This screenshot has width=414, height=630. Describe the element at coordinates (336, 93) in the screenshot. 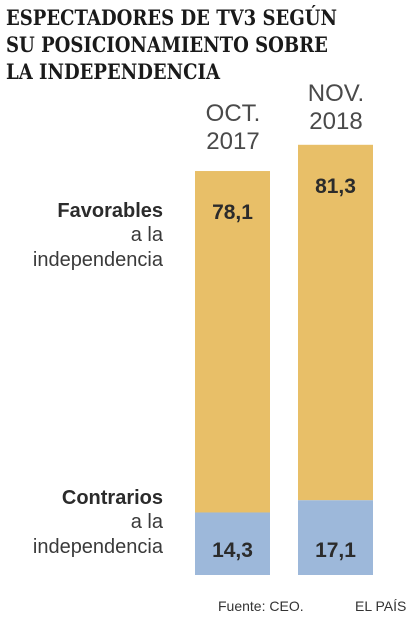

I see `column-header-month: NOV.` at that location.